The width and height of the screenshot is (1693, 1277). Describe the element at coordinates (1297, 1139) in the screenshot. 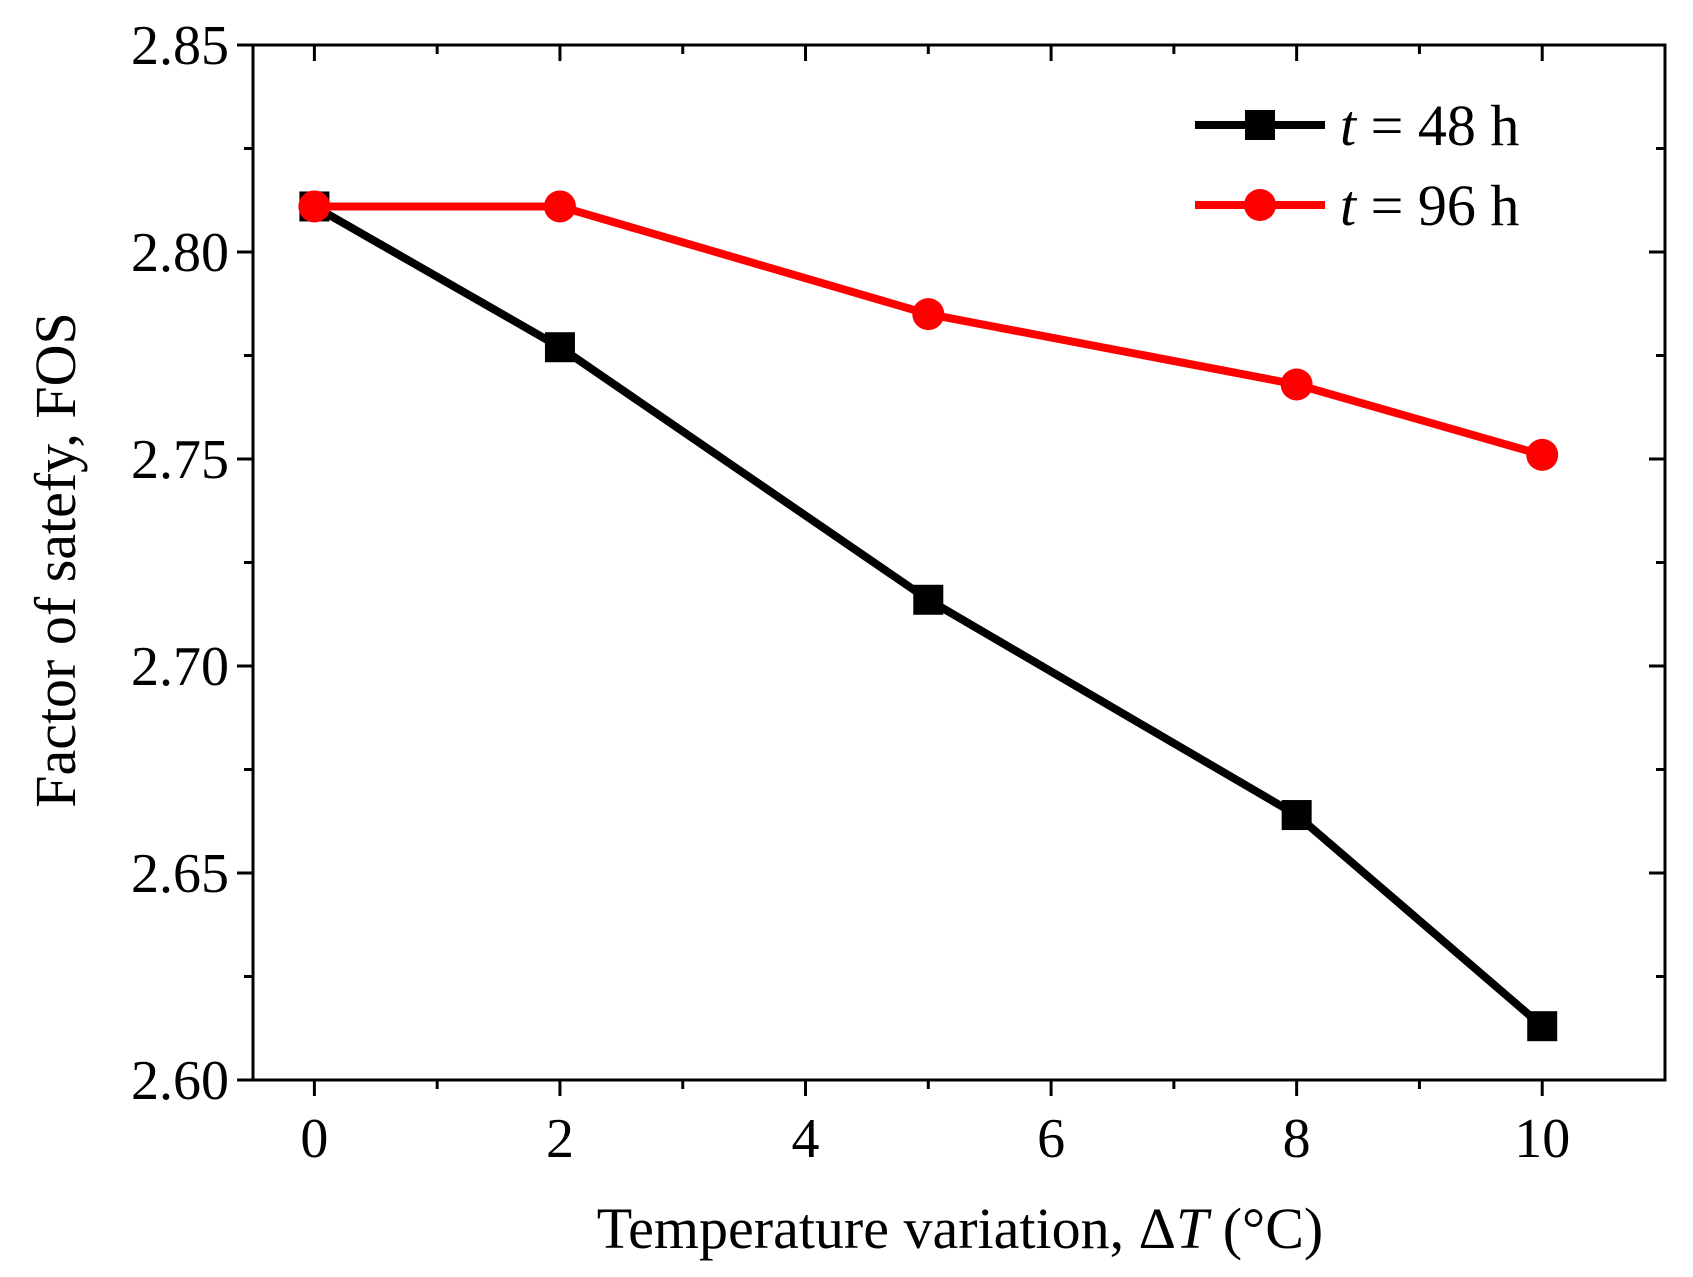

I see `x-tick-label: 8` at that location.